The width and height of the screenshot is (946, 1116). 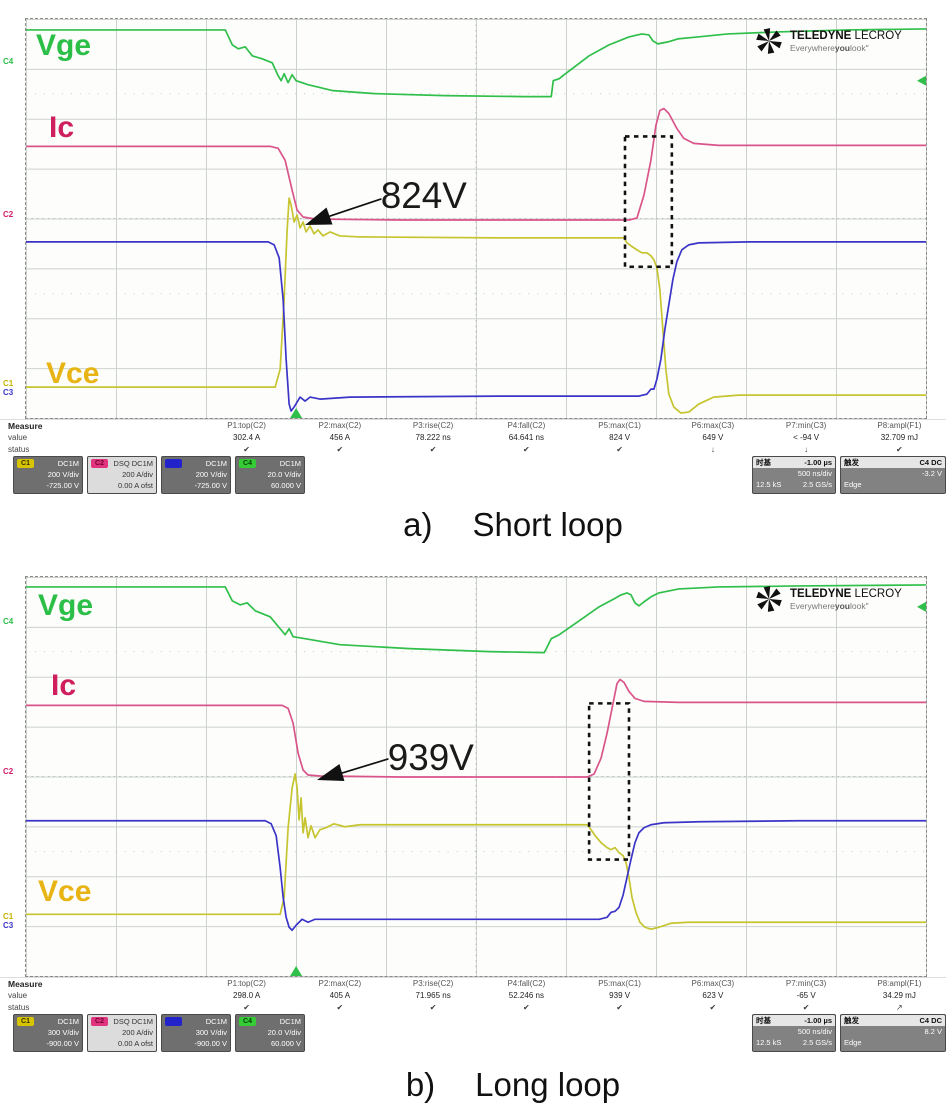 What do you see at coordinates (433, 995) in the screenshot?
I see `measure-column-p3: P3:rise(C2) 71.965 ns ✔` at bounding box center [433, 995].